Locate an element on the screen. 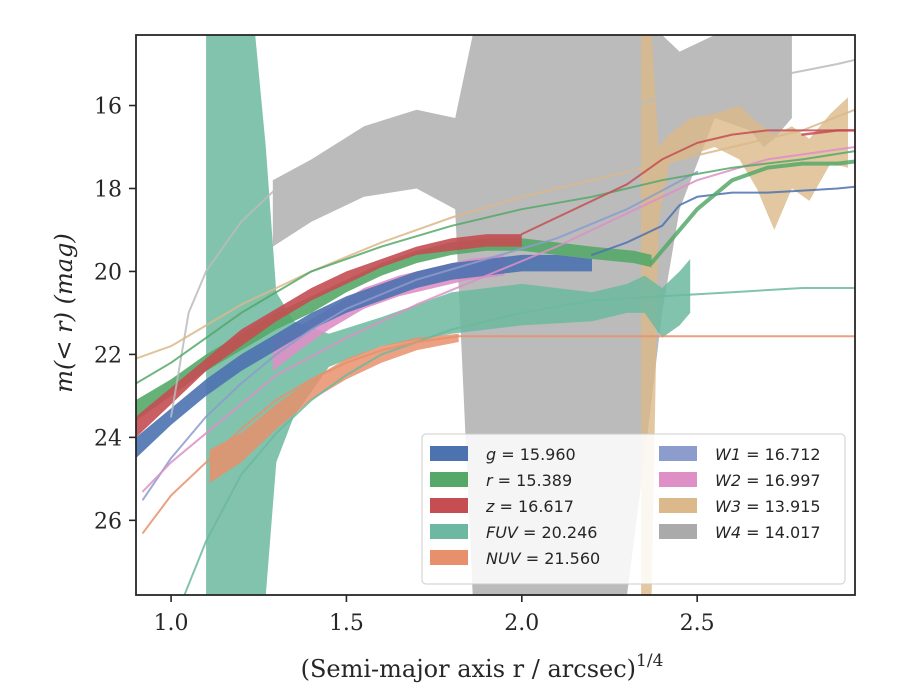  legend-swatch-w2 is located at coordinates (678, 479).